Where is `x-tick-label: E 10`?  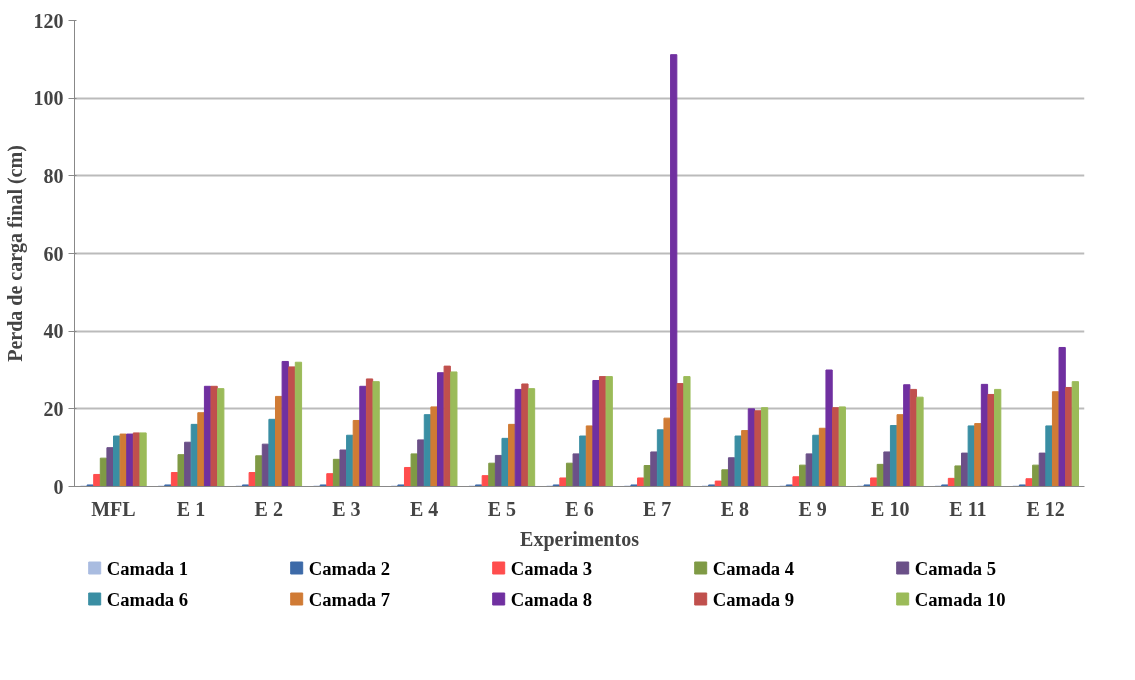
x-tick-label: E 10 is located at coordinates (890, 508).